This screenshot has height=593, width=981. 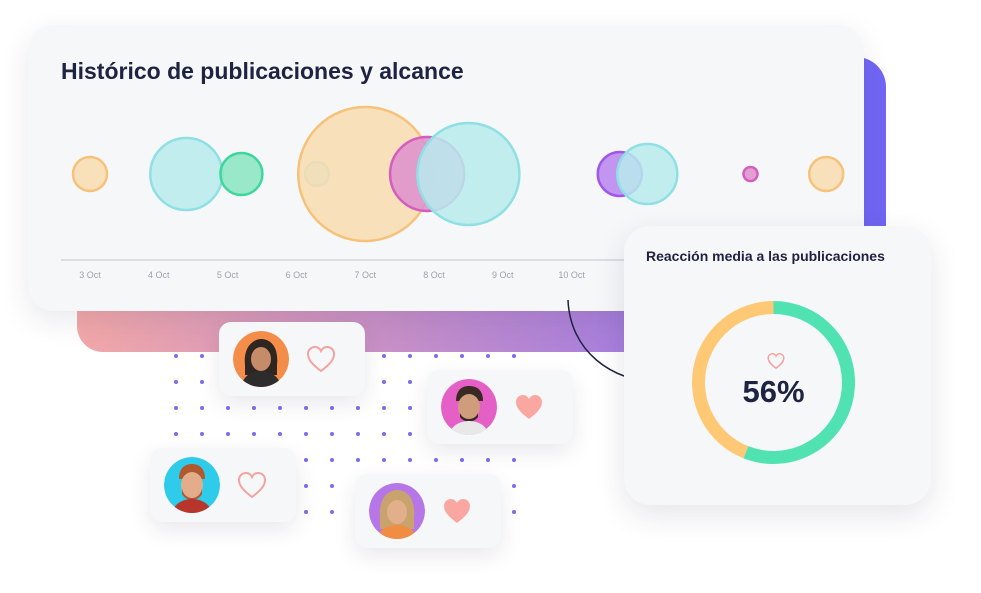 I want to click on x-tick-label: 10 Oct, so click(x=571, y=275).